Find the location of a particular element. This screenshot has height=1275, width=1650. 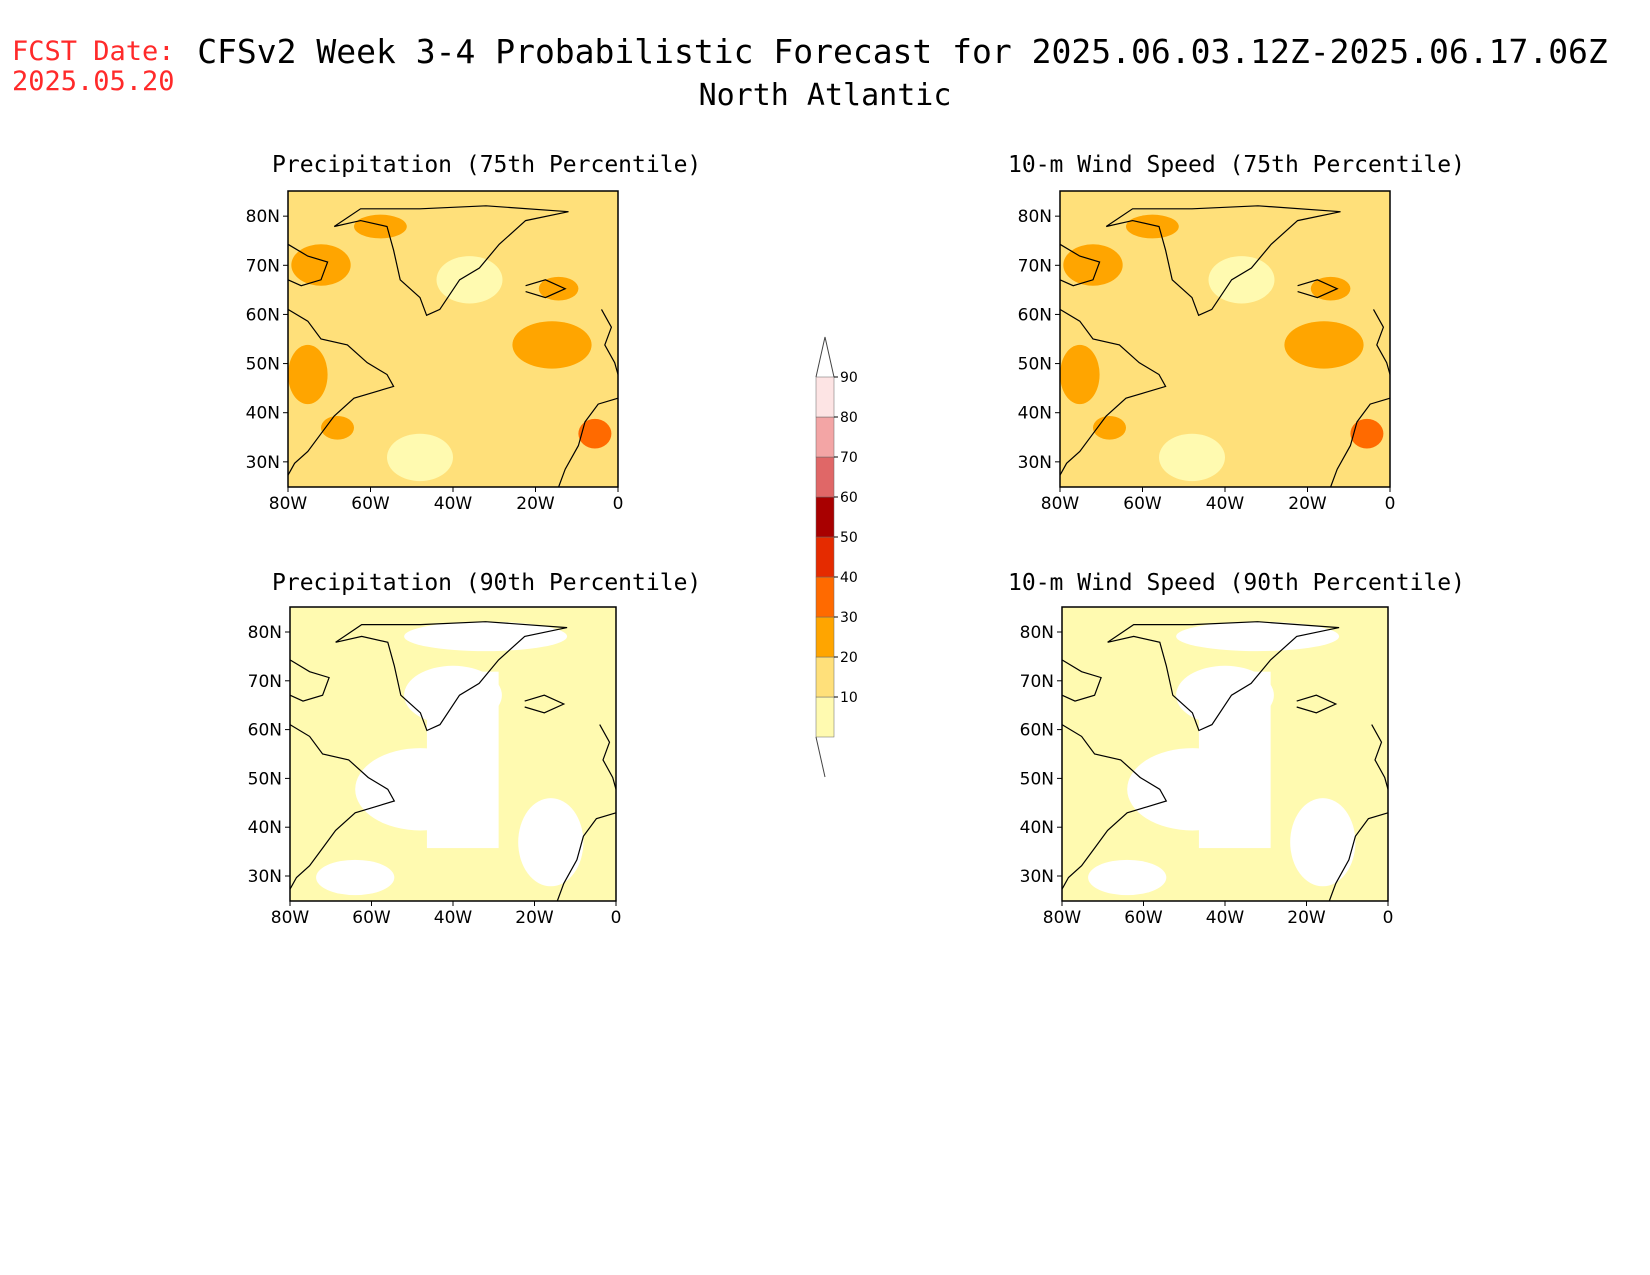

map-panel-0: 80N 70N 60N 50N 40N 30N 80W 60W 40W 20W 0 is located at coordinates (435, 352).